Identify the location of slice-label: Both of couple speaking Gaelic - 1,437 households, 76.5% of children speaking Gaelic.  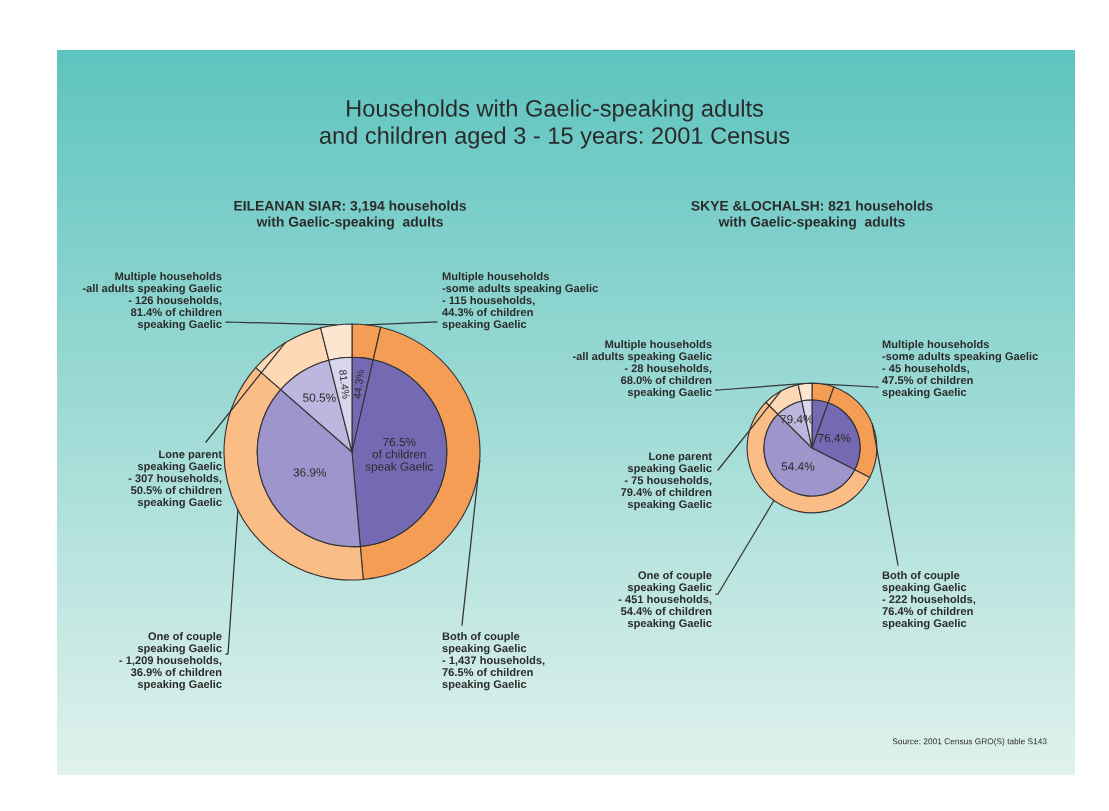
(493, 661).